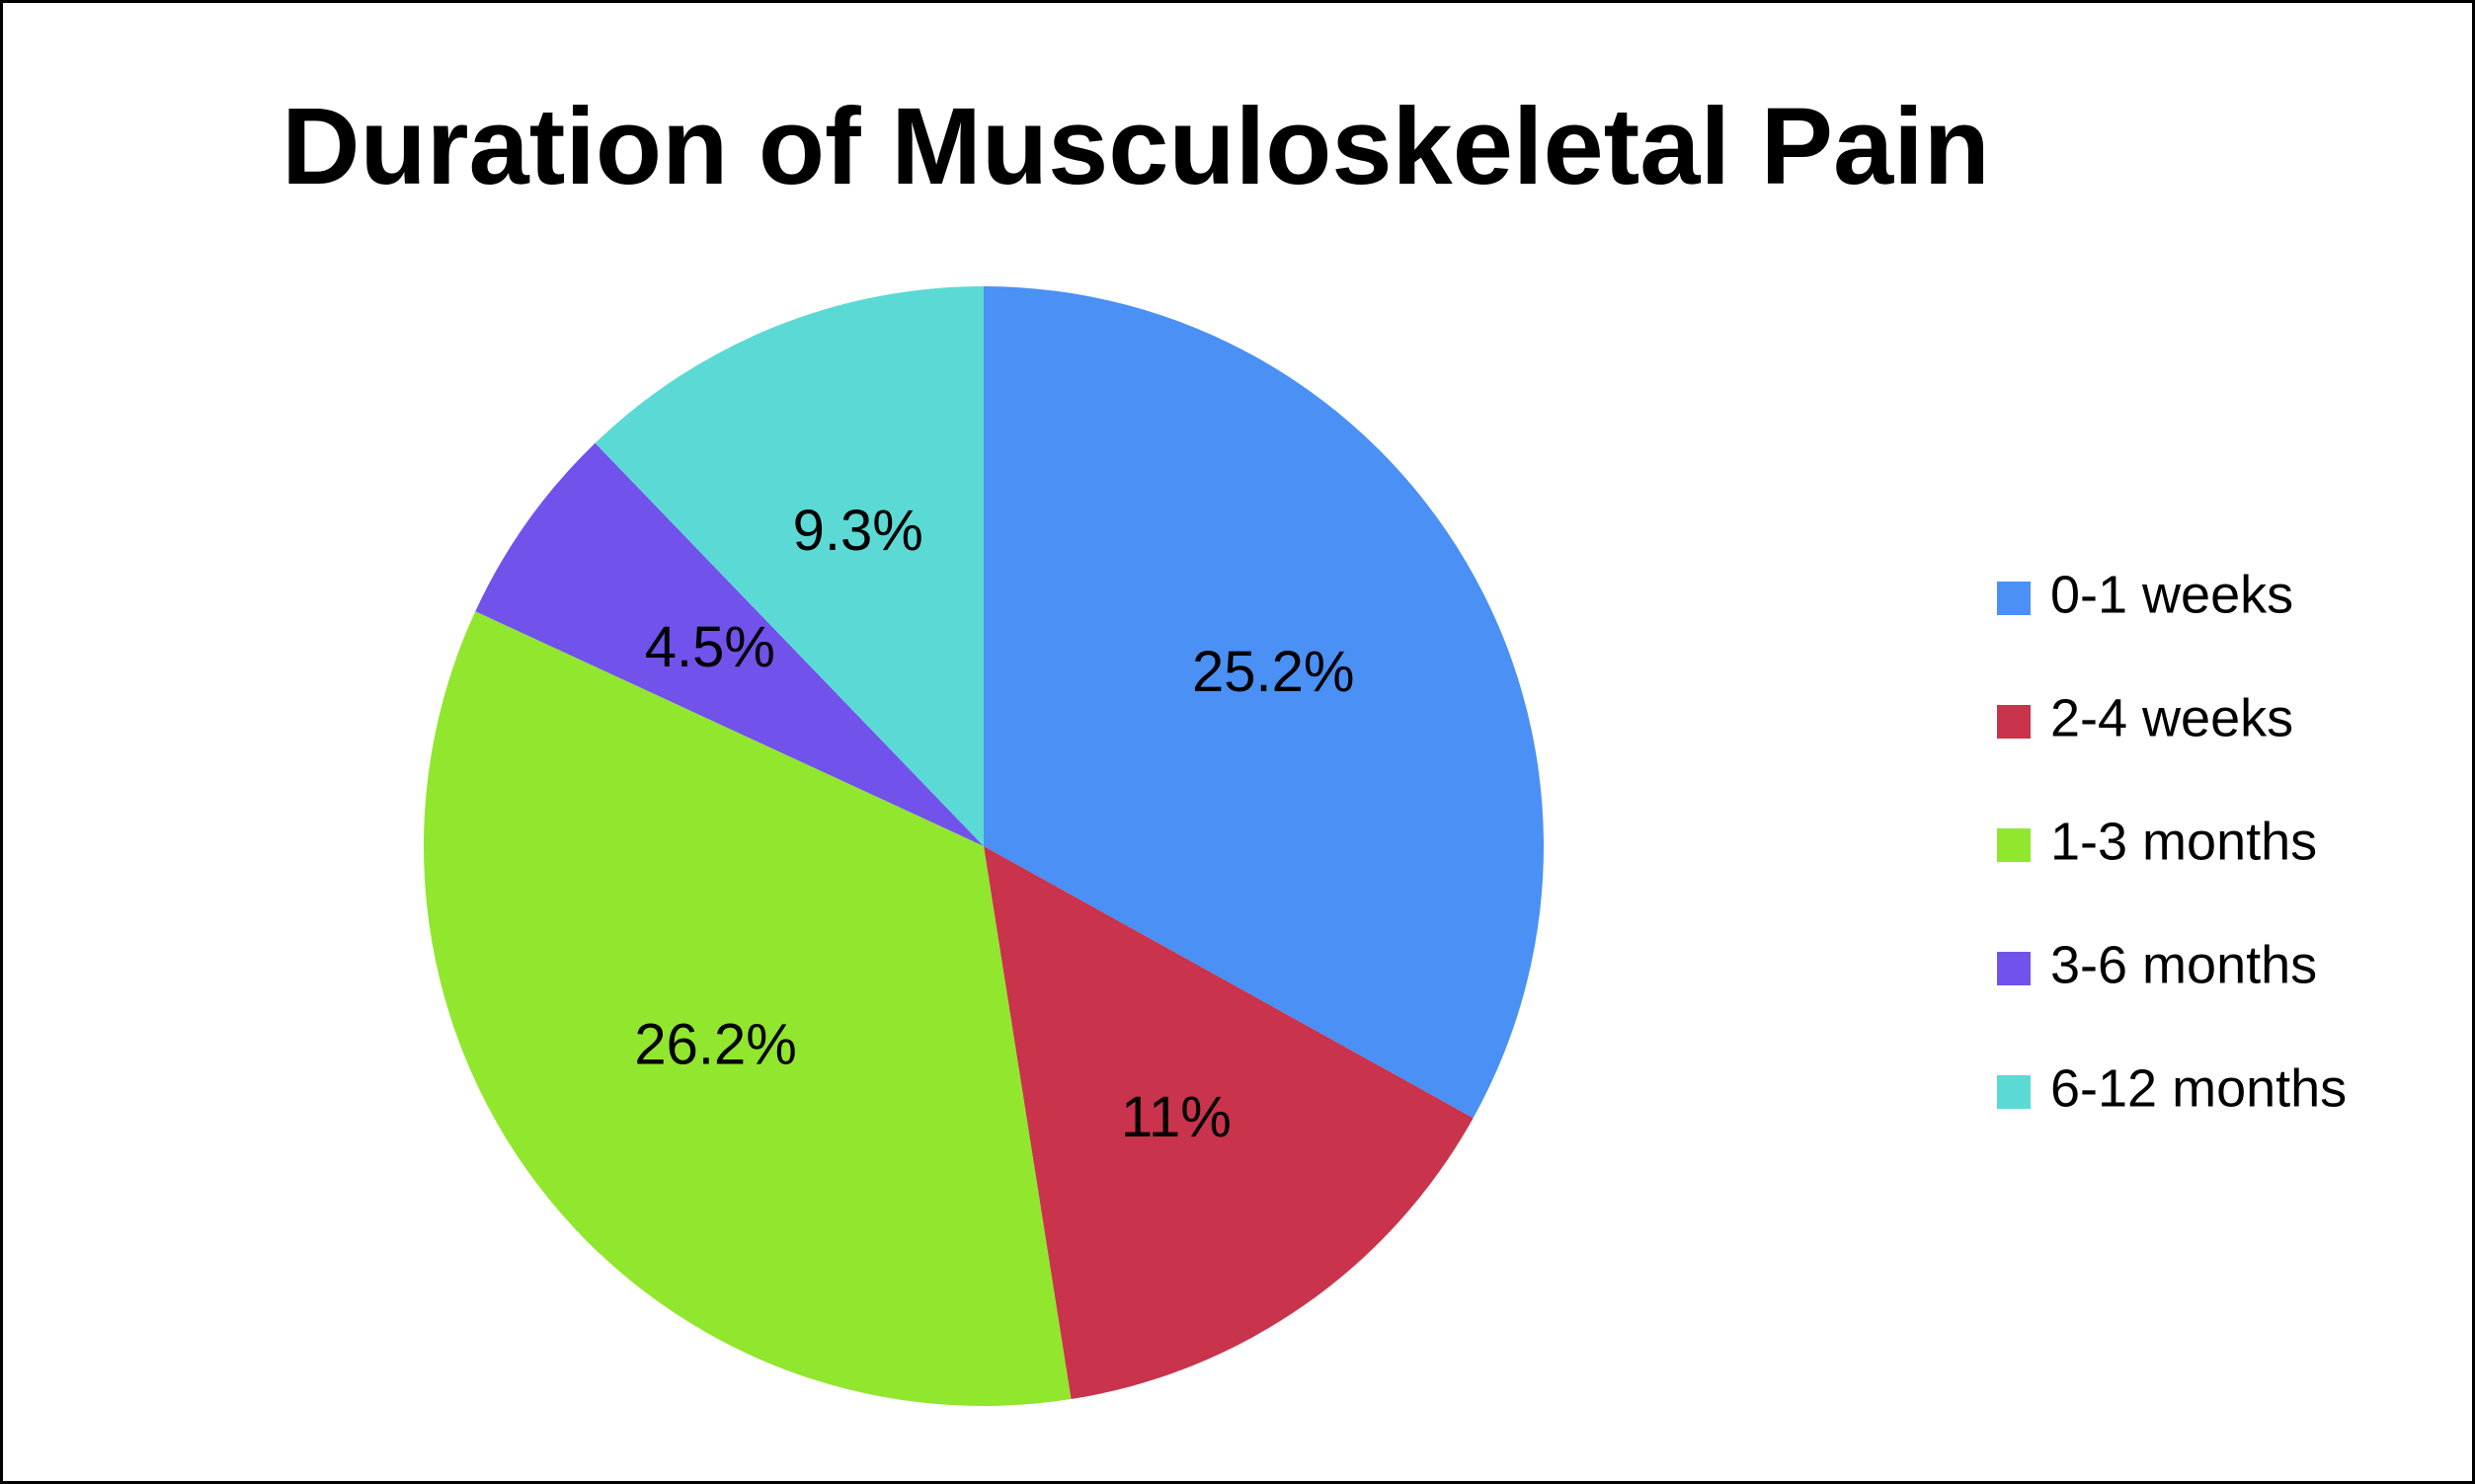  What do you see at coordinates (1135, 147) in the screenshot?
I see `chart-title: Duration of Musculoskeletal Pain` at bounding box center [1135, 147].